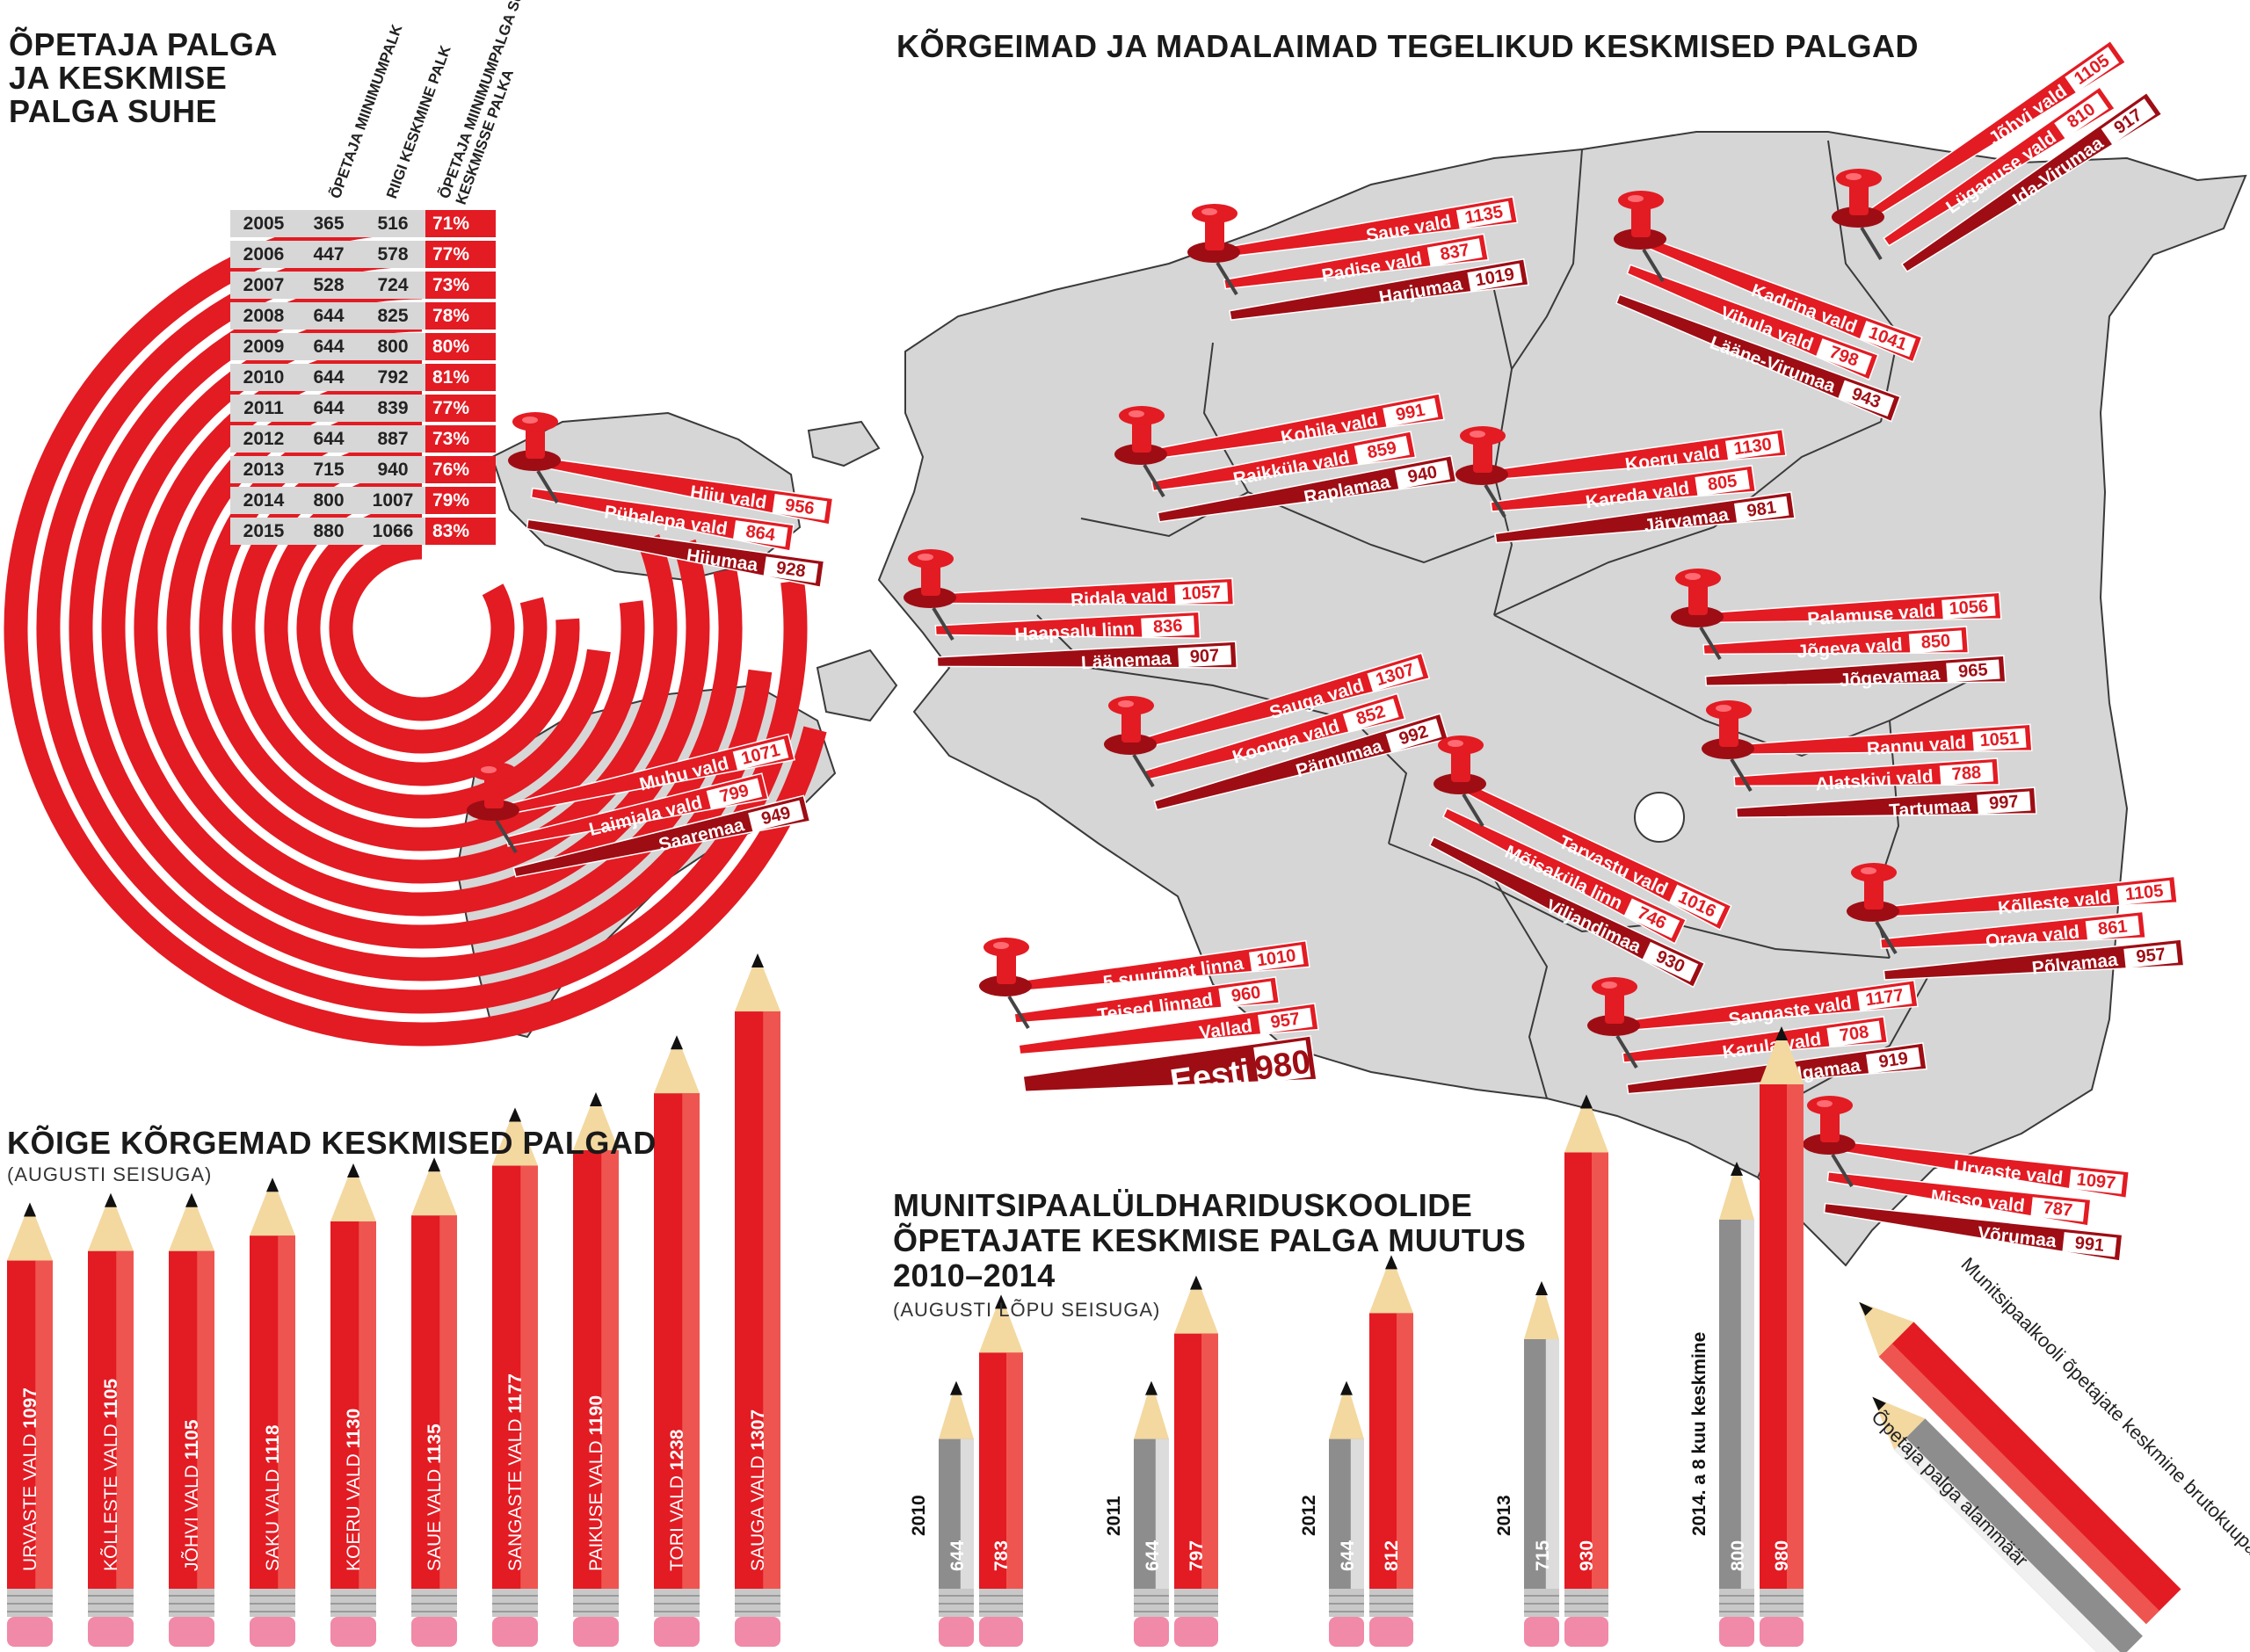 The width and height of the screenshot is (2250, 1652). Describe the element at coordinates (1201, 593) in the screenshot. I see `pin-label-value: 1057` at that location.